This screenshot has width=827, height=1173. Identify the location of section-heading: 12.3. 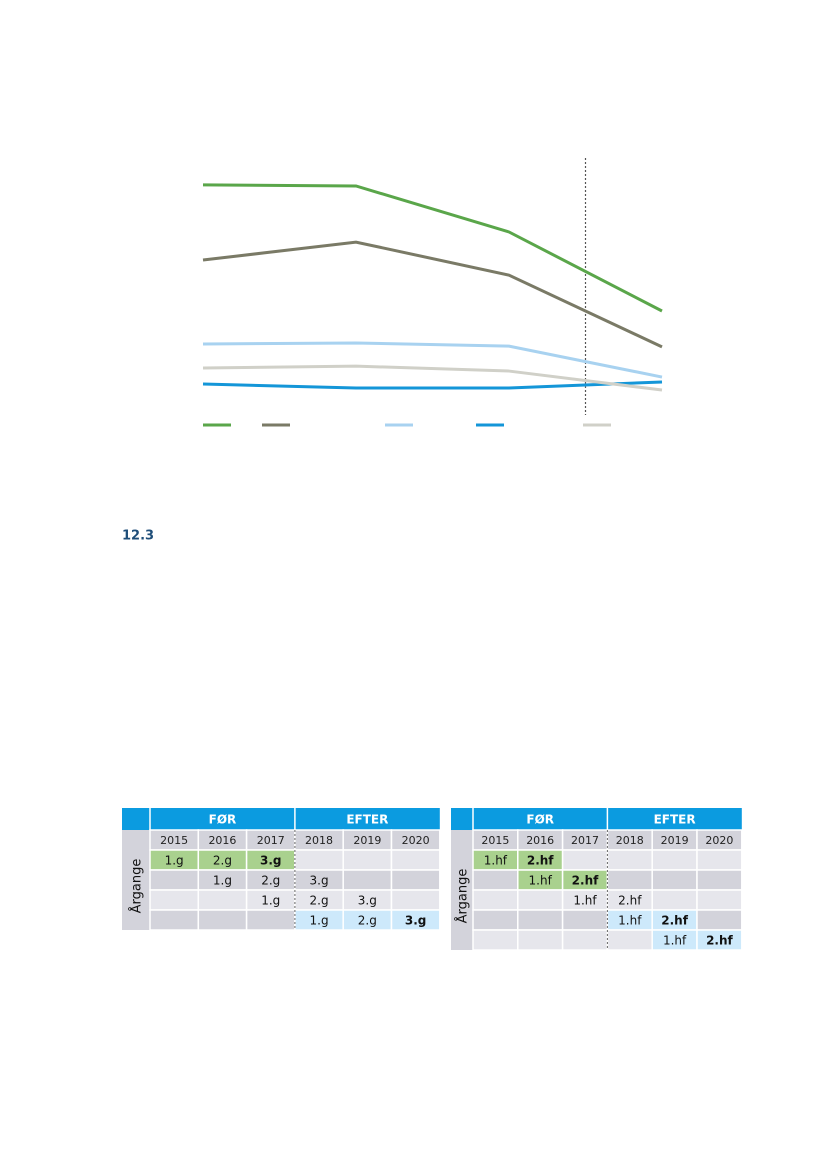
(138, 536).